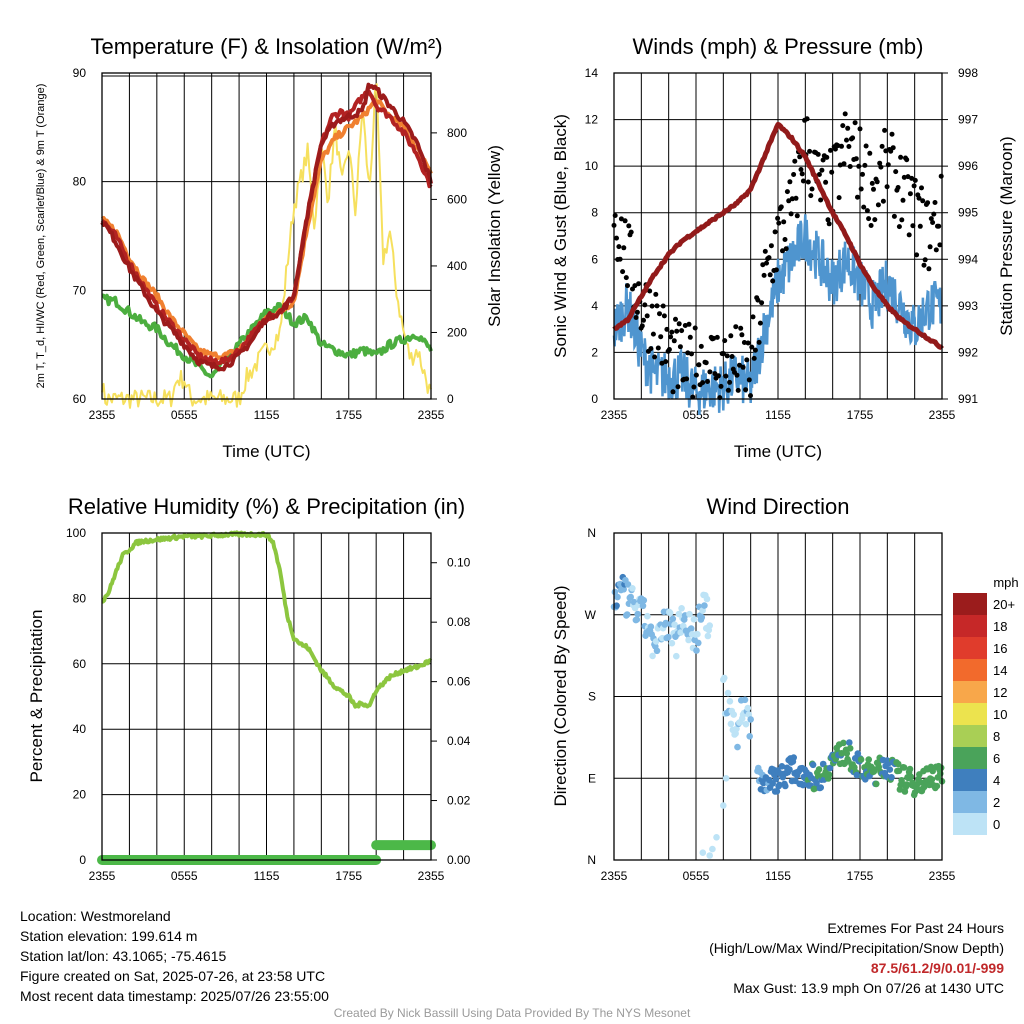  Describe the element at coordinates (968, 120) in the screenshot. I see `y-right-tick: 997` at that location.